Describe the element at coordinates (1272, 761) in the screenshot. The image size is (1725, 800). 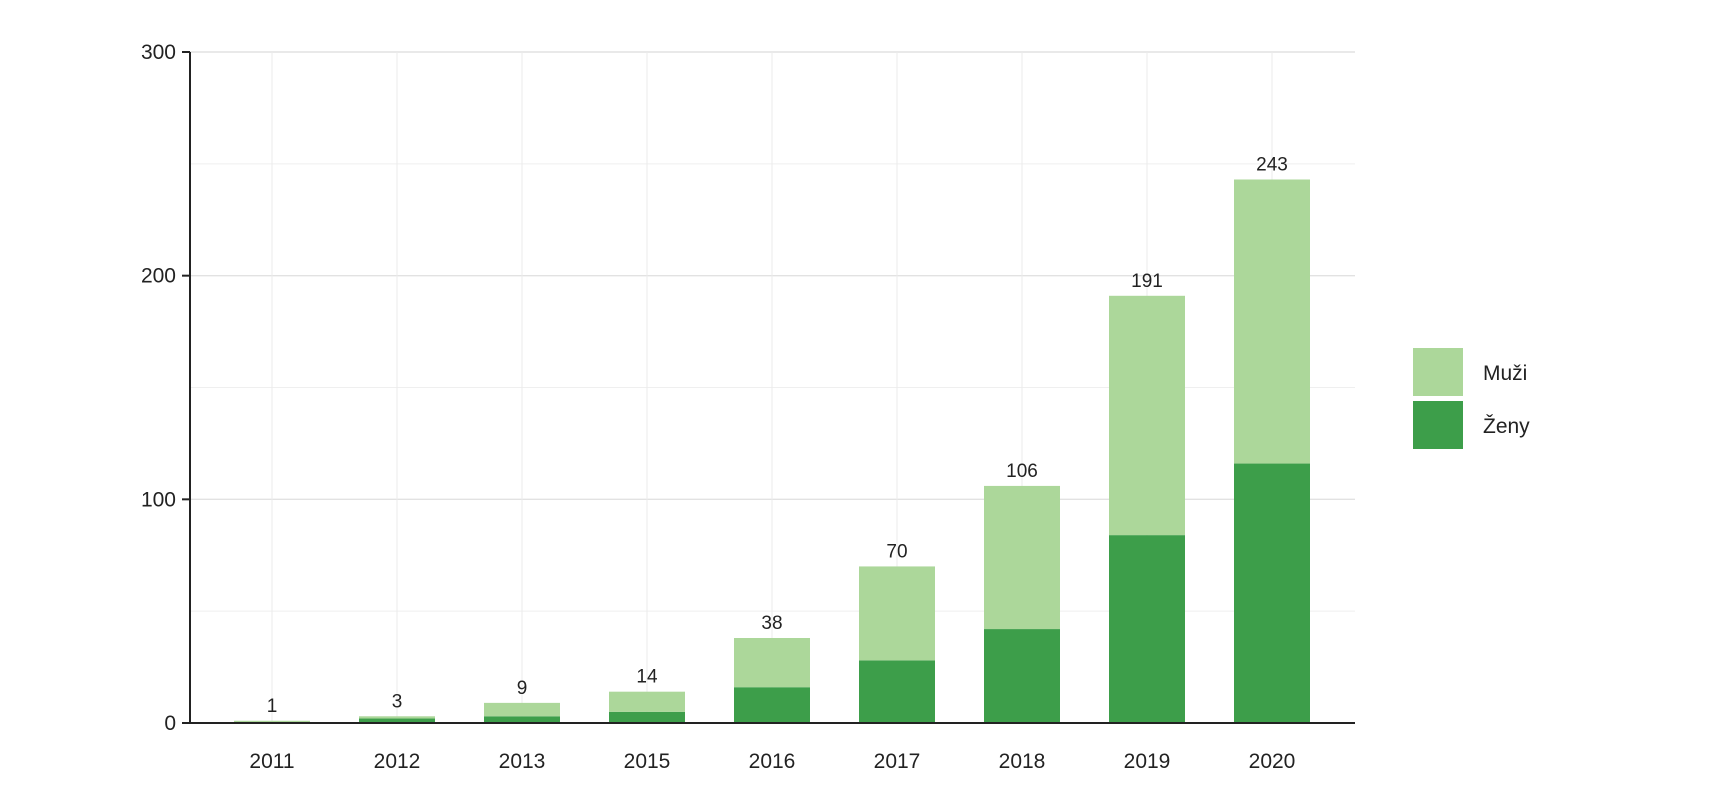
I see `x-tick-label-2020: 2020` at that location.